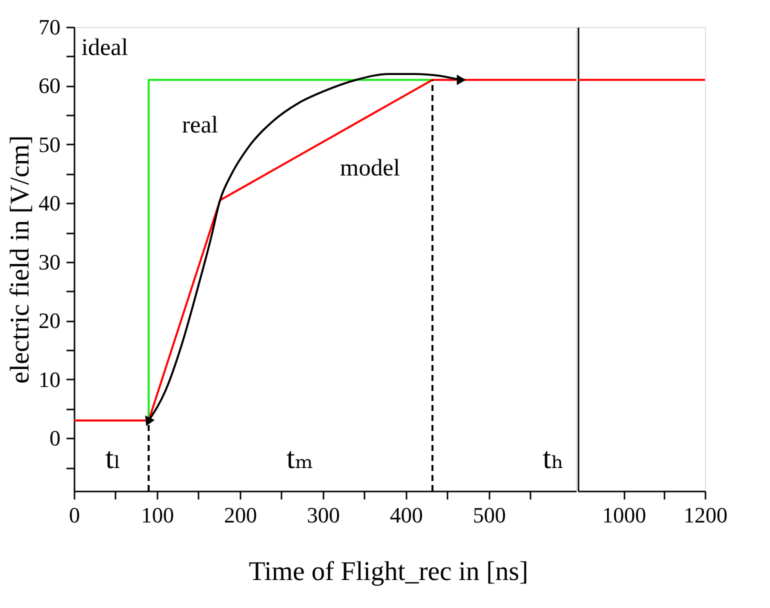 This screenshot has width=770, height=608. What do you see at coordinates (49, 379) in the screenshot?
I see `y-tick-label: 10` at bounding box center [49, 379].